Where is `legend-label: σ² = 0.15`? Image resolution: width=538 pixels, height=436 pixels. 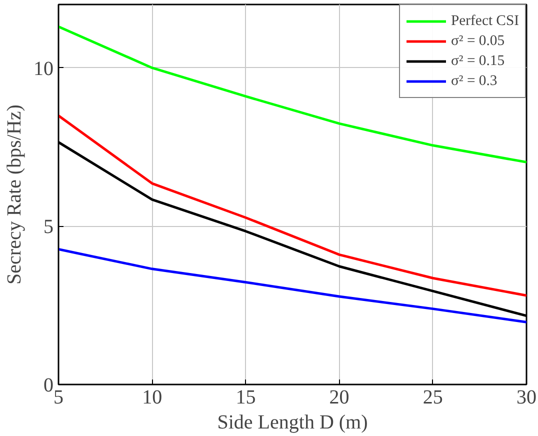 legend-label: σ² = 0.15 is located at coordinates (478, 61).